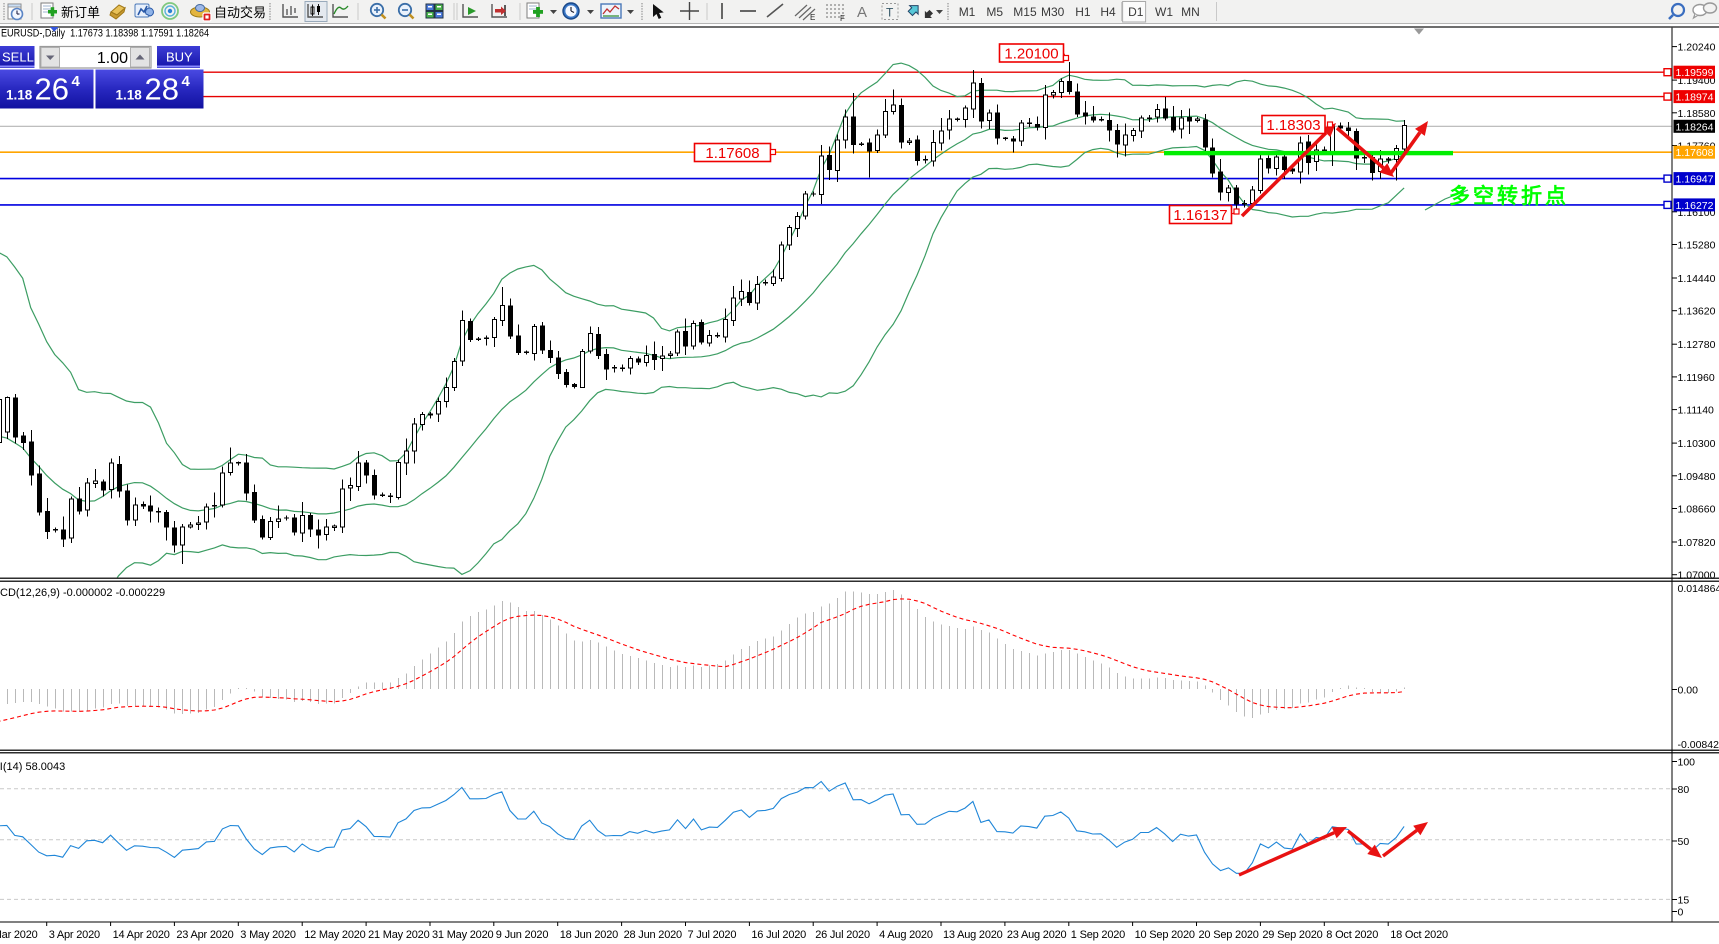  I want to click on svg-text: T, so click(890, 13).